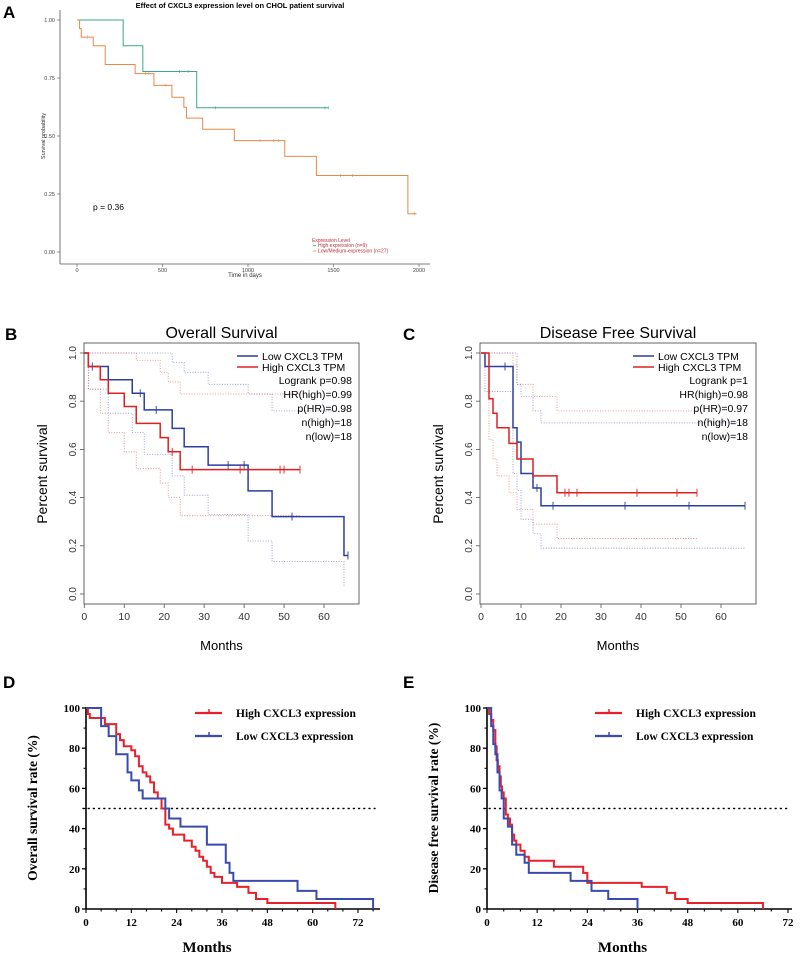  What do you see at coordinates (720, 409) in the screenshot?
I see `stat-label: p(HR)=0.97` at bounding box center [720, 409].